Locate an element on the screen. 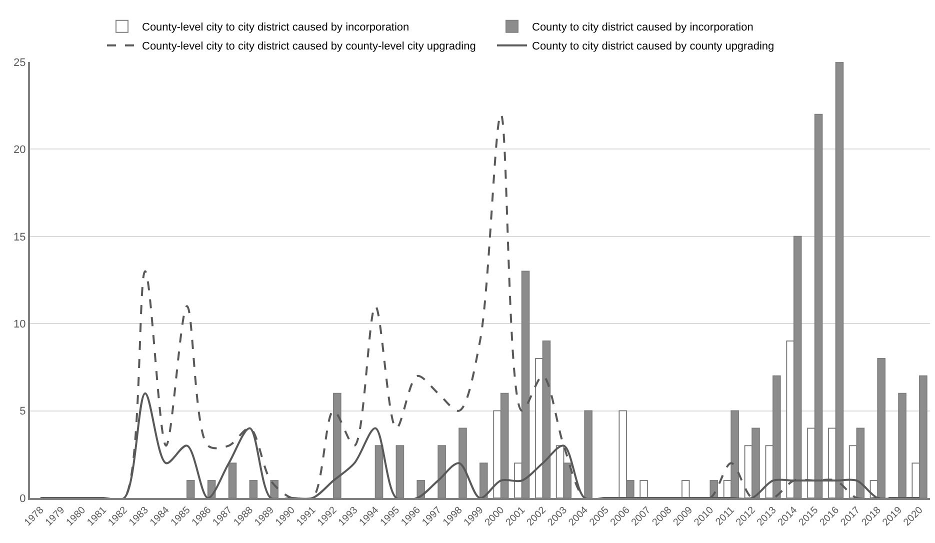  y-tick-label: 10 is located at coordinates (20, 324).